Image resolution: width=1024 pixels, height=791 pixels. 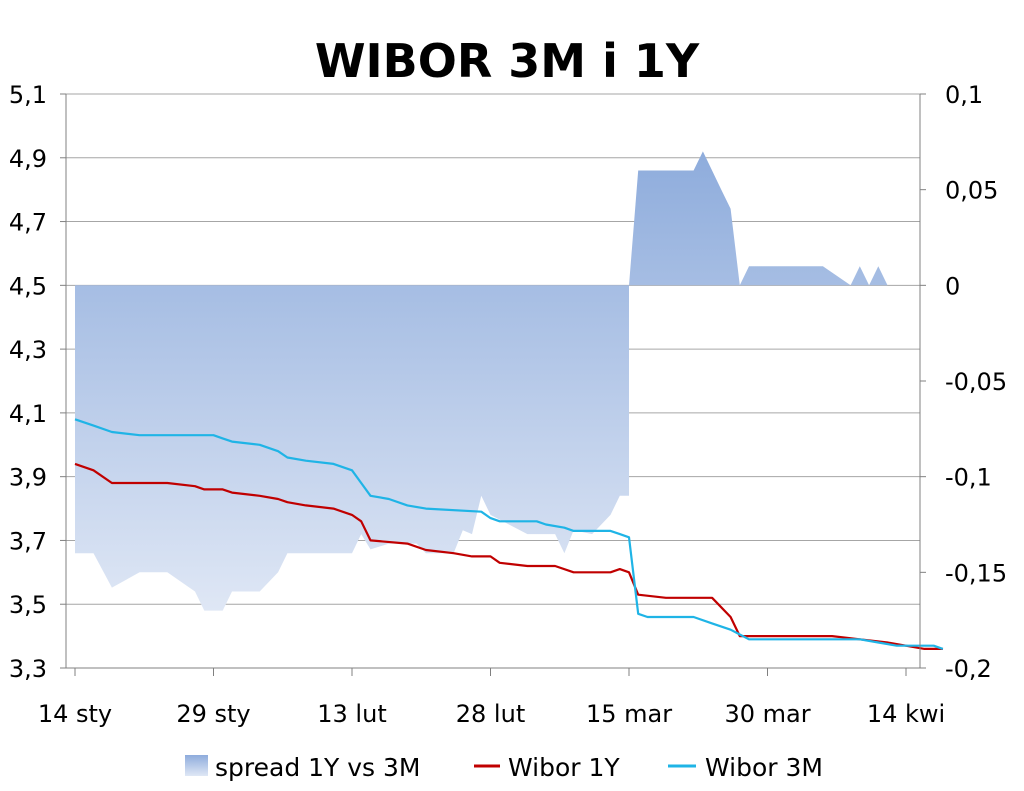 What do you see at coordinates (952, 286) in the screenshot?
I see `y-right-tick-label: 0` at bounding box center [952, 286].